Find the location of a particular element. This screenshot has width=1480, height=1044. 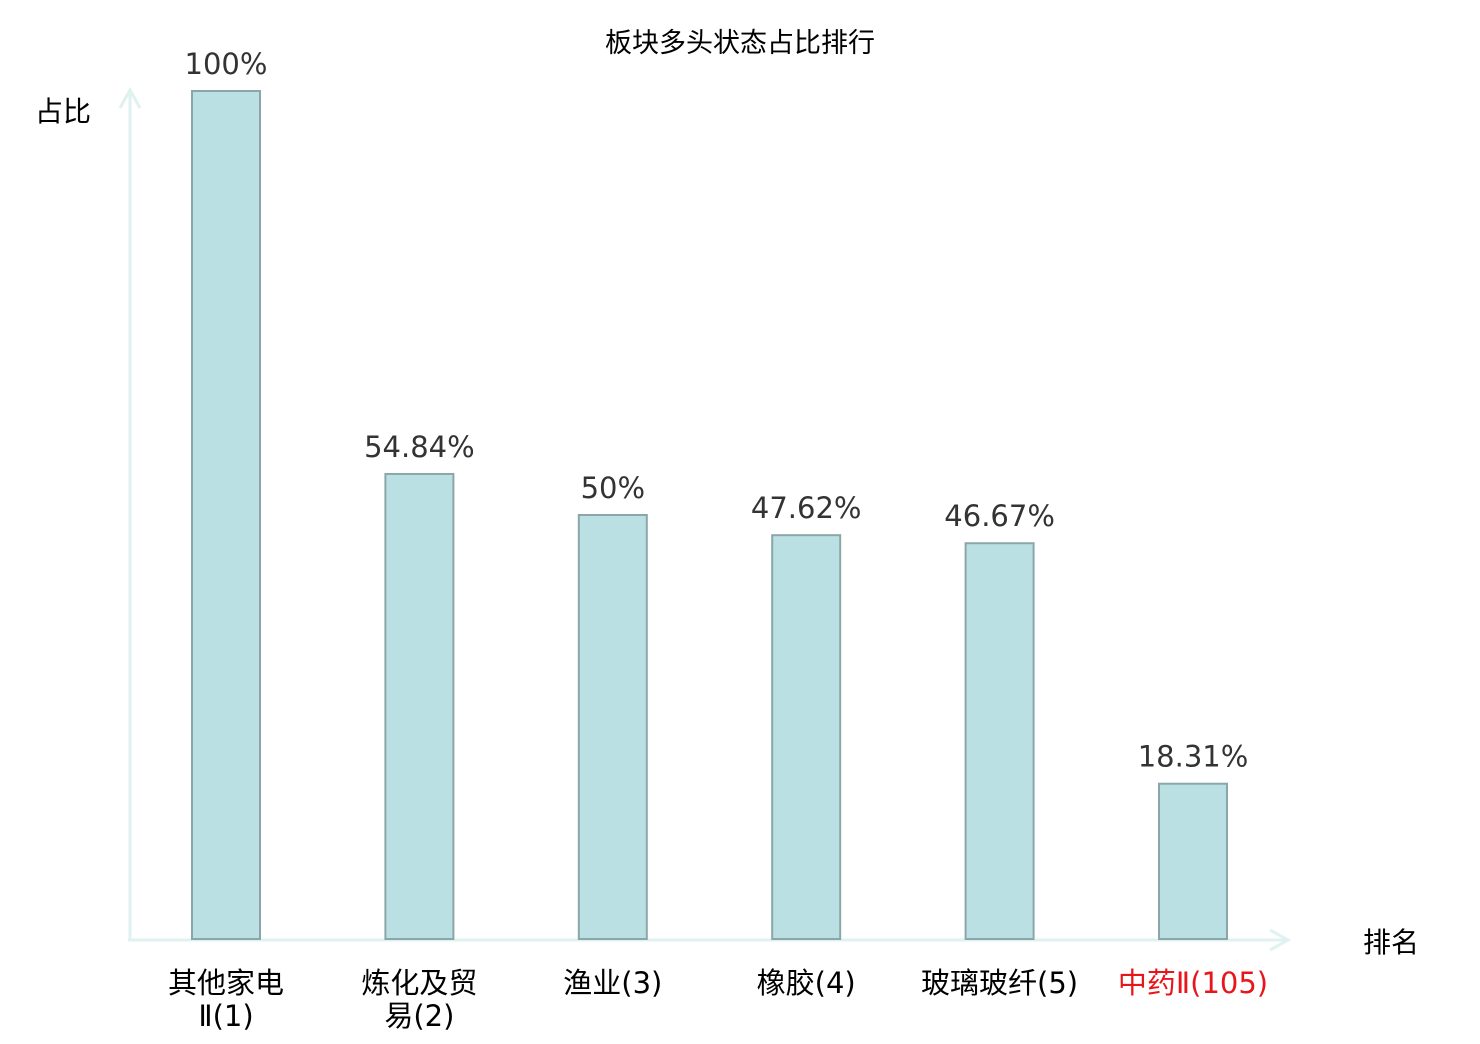

x-tick-label: 易(2) is located at coordinates (419, 1016).